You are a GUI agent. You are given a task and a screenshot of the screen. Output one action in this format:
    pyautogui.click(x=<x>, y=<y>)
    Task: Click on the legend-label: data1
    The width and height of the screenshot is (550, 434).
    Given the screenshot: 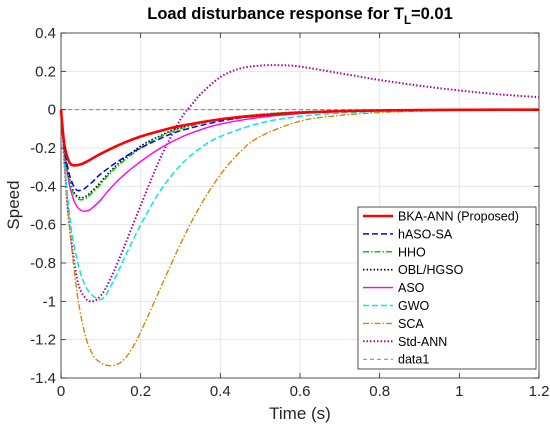 What is the action you would take?
    pyautogui.click(x=413, y=360)
    